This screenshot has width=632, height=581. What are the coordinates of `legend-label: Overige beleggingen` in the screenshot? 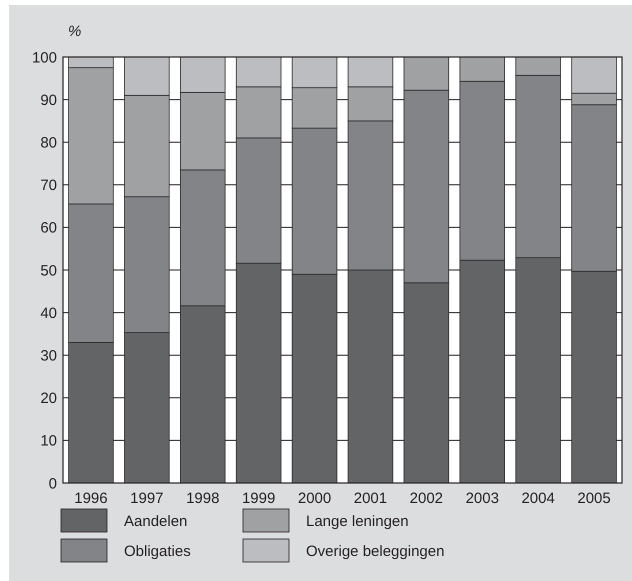 It's located at (375, 551).